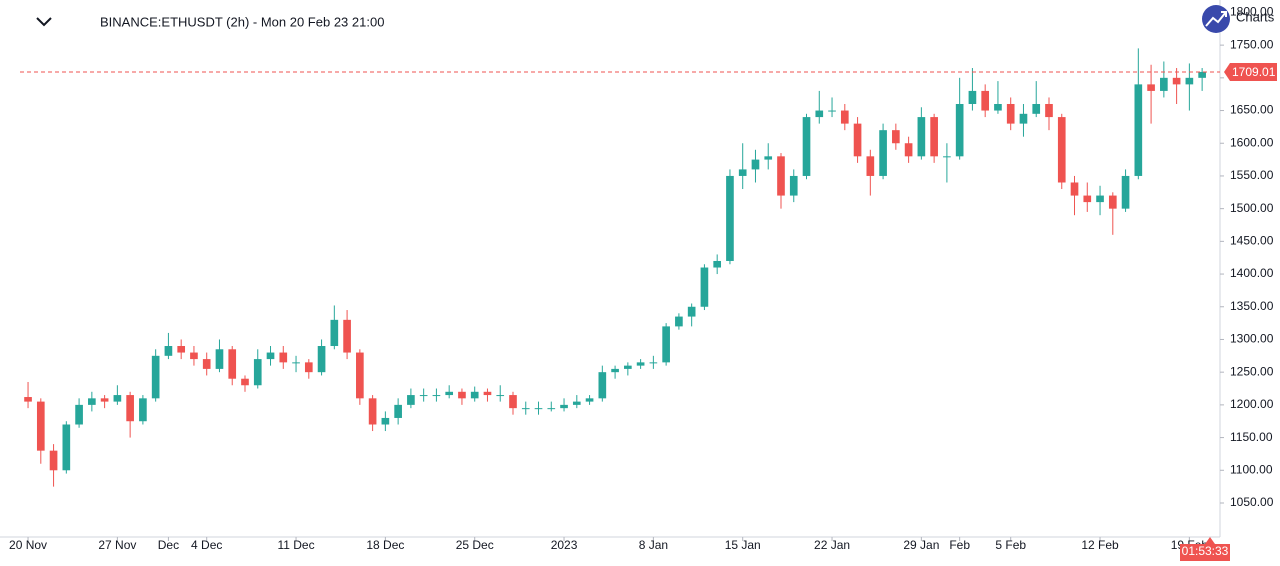  Describe the element at coordinates (1252, 502) in the screenshot. I see `y-tick-label: 1050.00` at that location.